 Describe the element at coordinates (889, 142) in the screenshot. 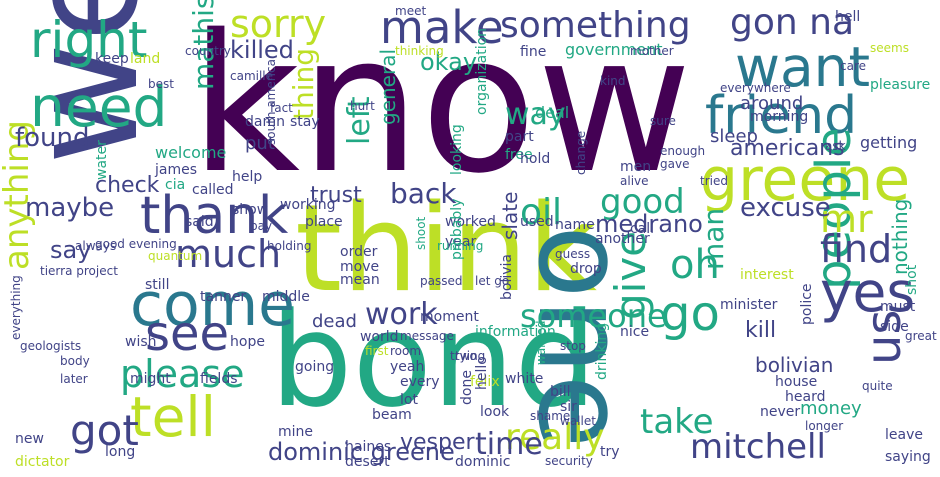

I see `cloud-word-getting: getting` at that location.